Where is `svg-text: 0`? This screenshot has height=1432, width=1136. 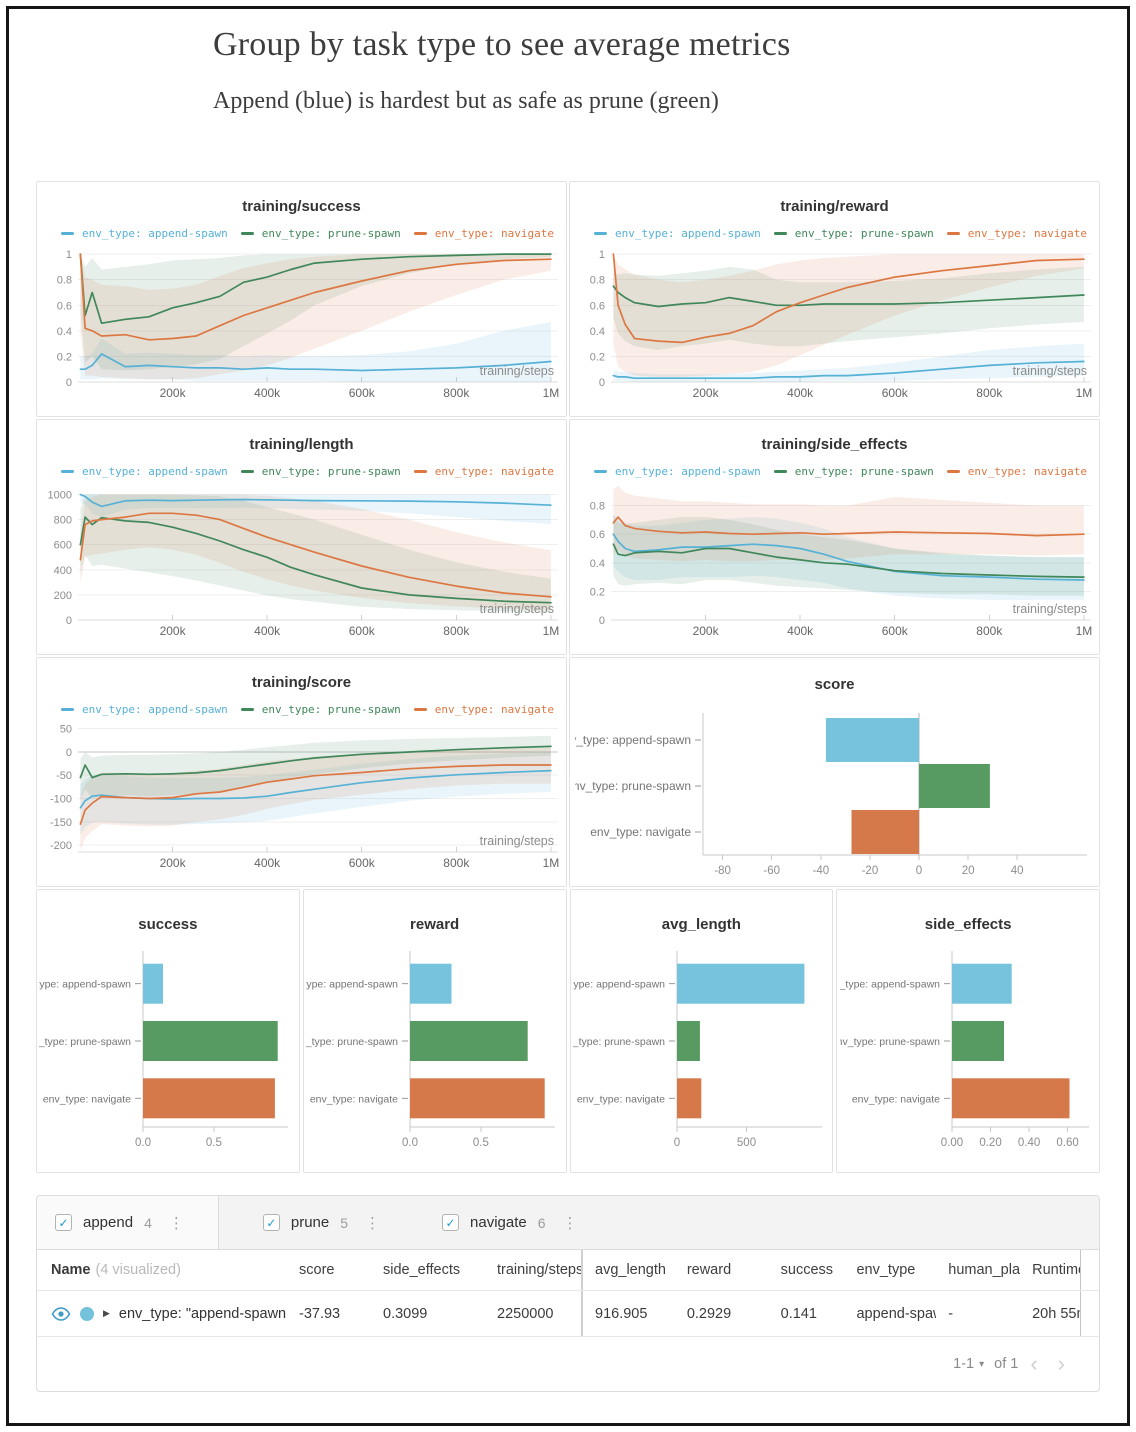
svg-text: 0 is located at coordinates (601, 621).